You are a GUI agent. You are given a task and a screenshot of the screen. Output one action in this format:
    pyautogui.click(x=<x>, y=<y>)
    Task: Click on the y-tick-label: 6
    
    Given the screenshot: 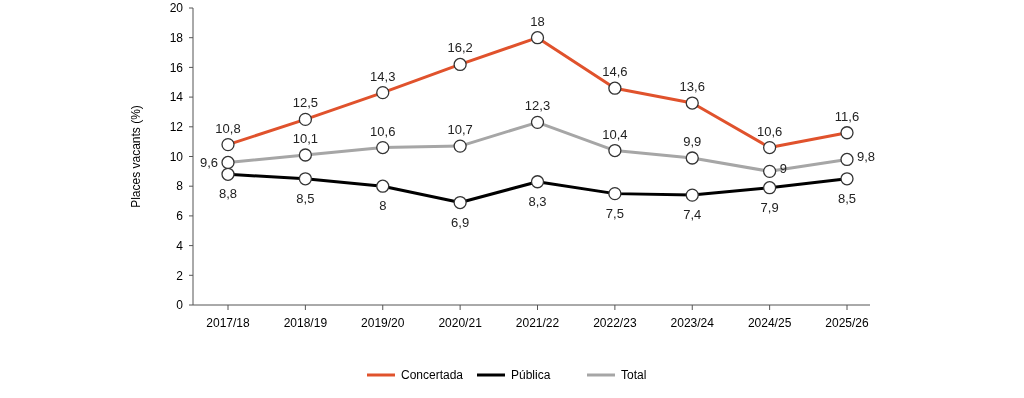 What is the action you would take?
    pyautogui.click(x=180, y=216)
    